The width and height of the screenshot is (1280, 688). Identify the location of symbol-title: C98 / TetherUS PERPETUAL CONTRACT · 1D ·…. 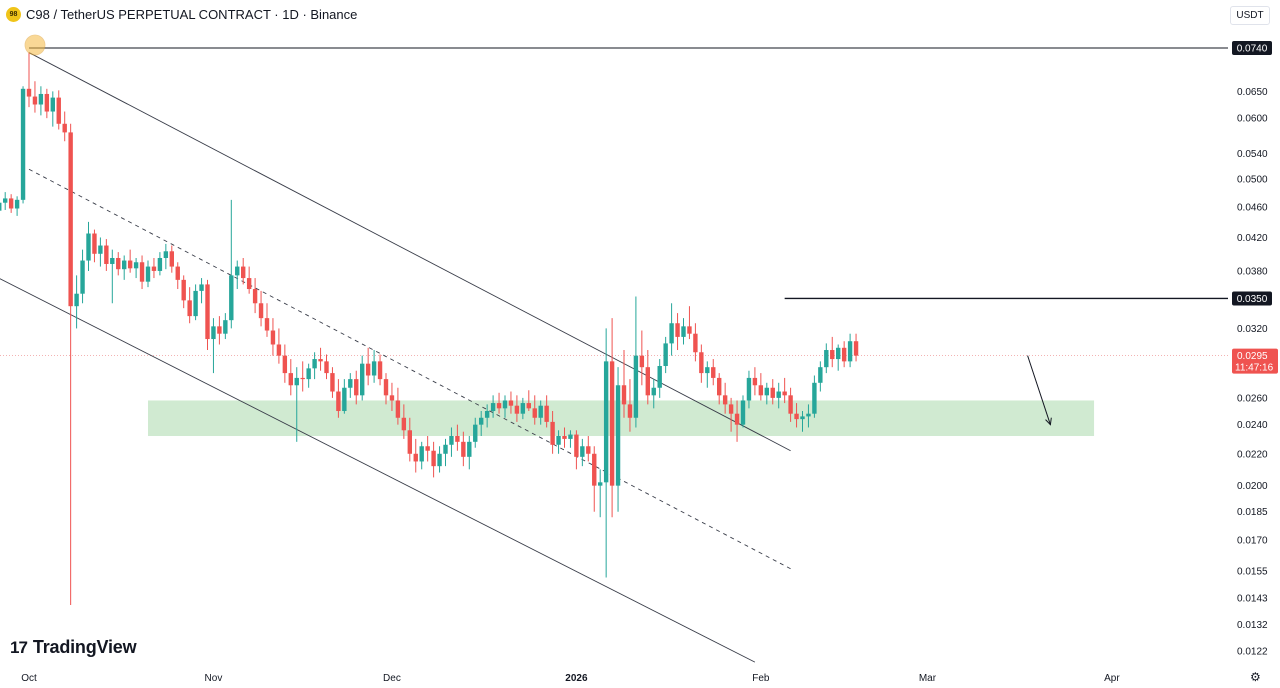
(192, 14).